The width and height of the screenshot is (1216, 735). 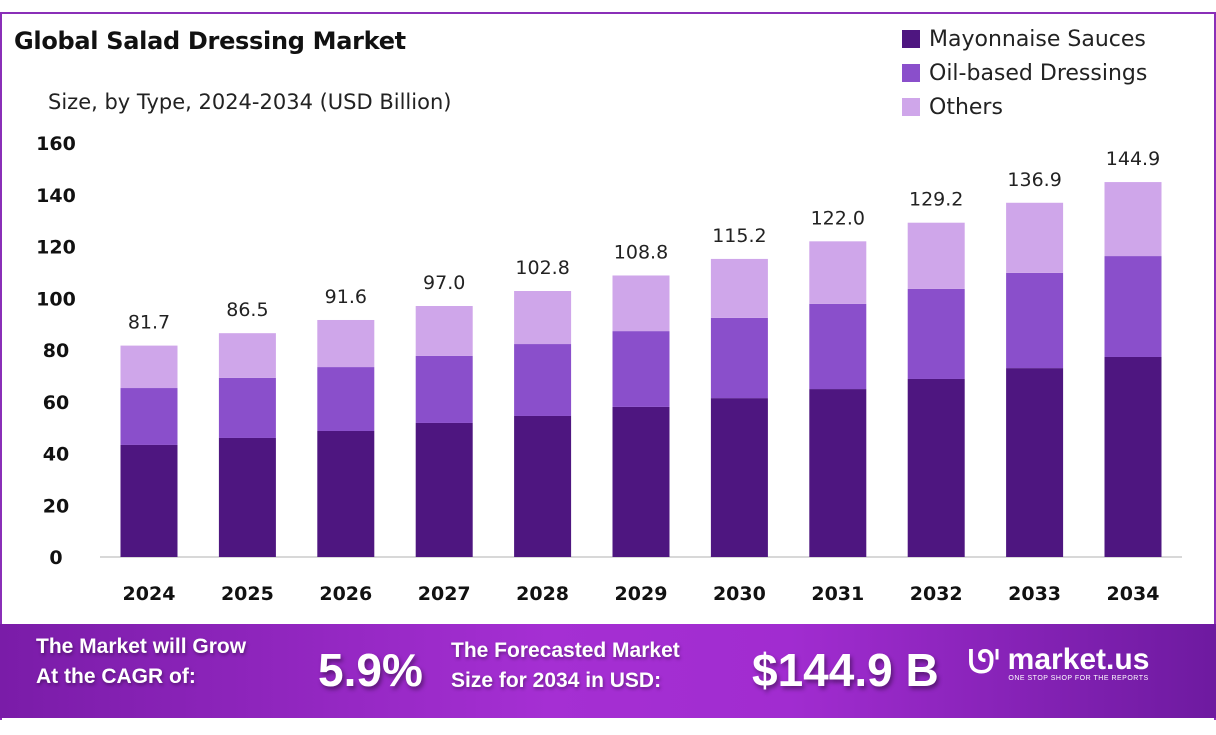 What do you see at coordinates (984, 662) in the screenshot?
I see `market-us-logo-icon: ᘎᑊ` at bounding box center [984, 662].